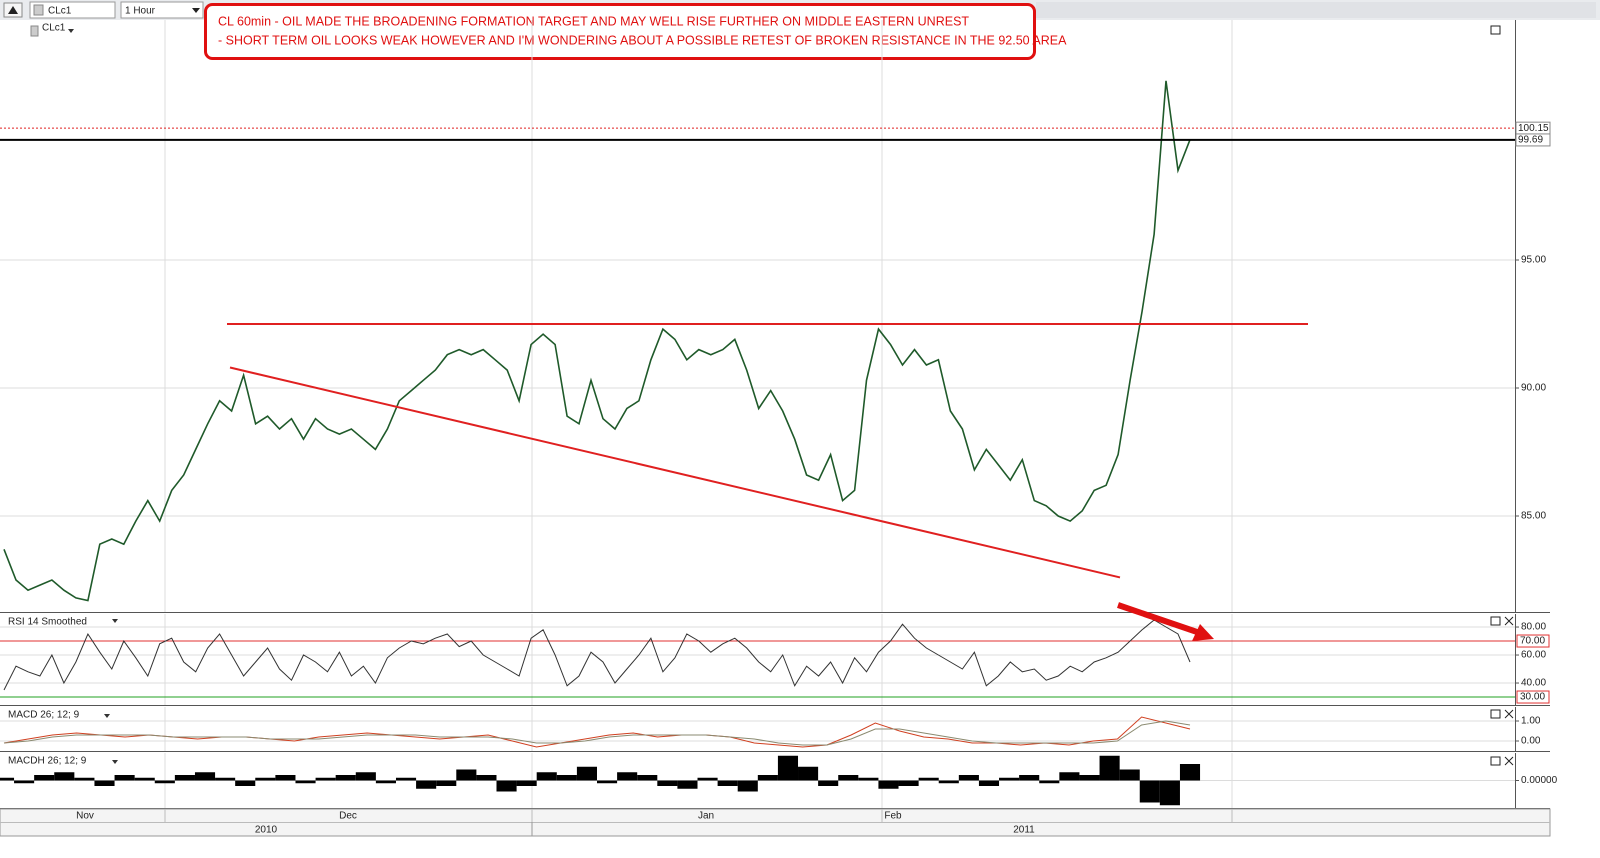 The image size is (1600, 858). What do you see at coordinates (706, 816) in the screenshot?
I see `x-month-label: Jan` at bounding box center [706, 816].